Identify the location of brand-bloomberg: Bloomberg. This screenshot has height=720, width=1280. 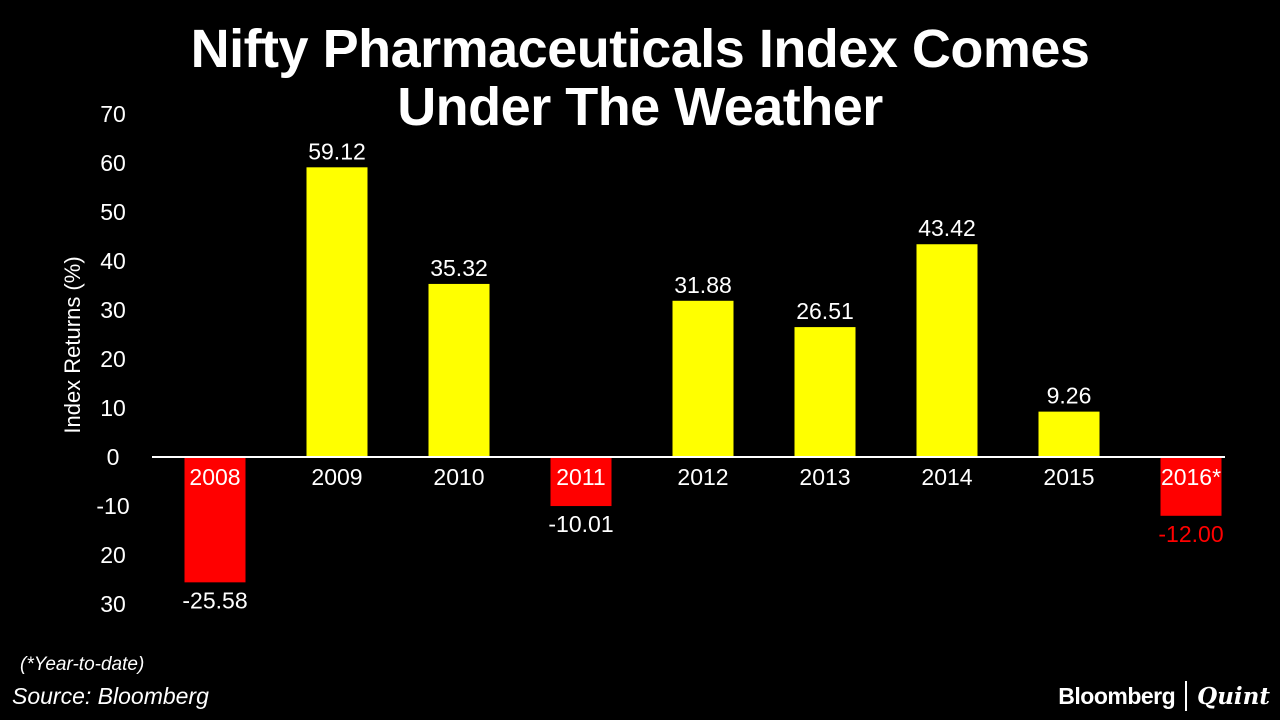
(1117, 695).